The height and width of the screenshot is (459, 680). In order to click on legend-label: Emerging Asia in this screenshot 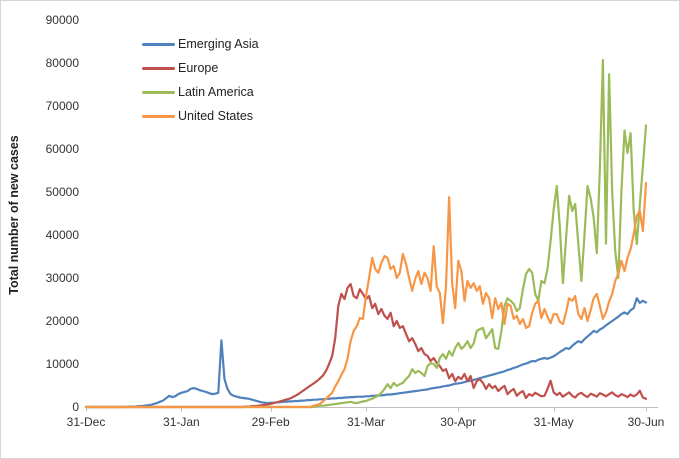, I will do `click(218, 44)`.